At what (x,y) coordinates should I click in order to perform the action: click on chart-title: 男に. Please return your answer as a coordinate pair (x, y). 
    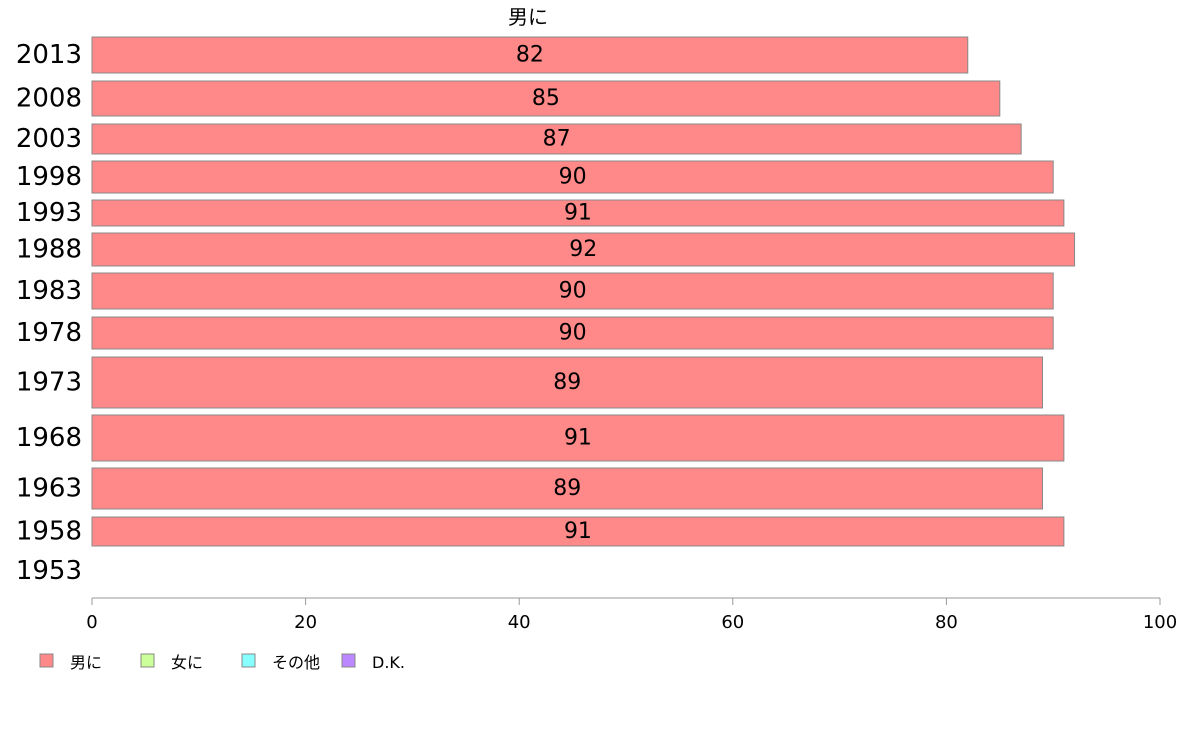
    Looking at the image, I should click on (528, 17).